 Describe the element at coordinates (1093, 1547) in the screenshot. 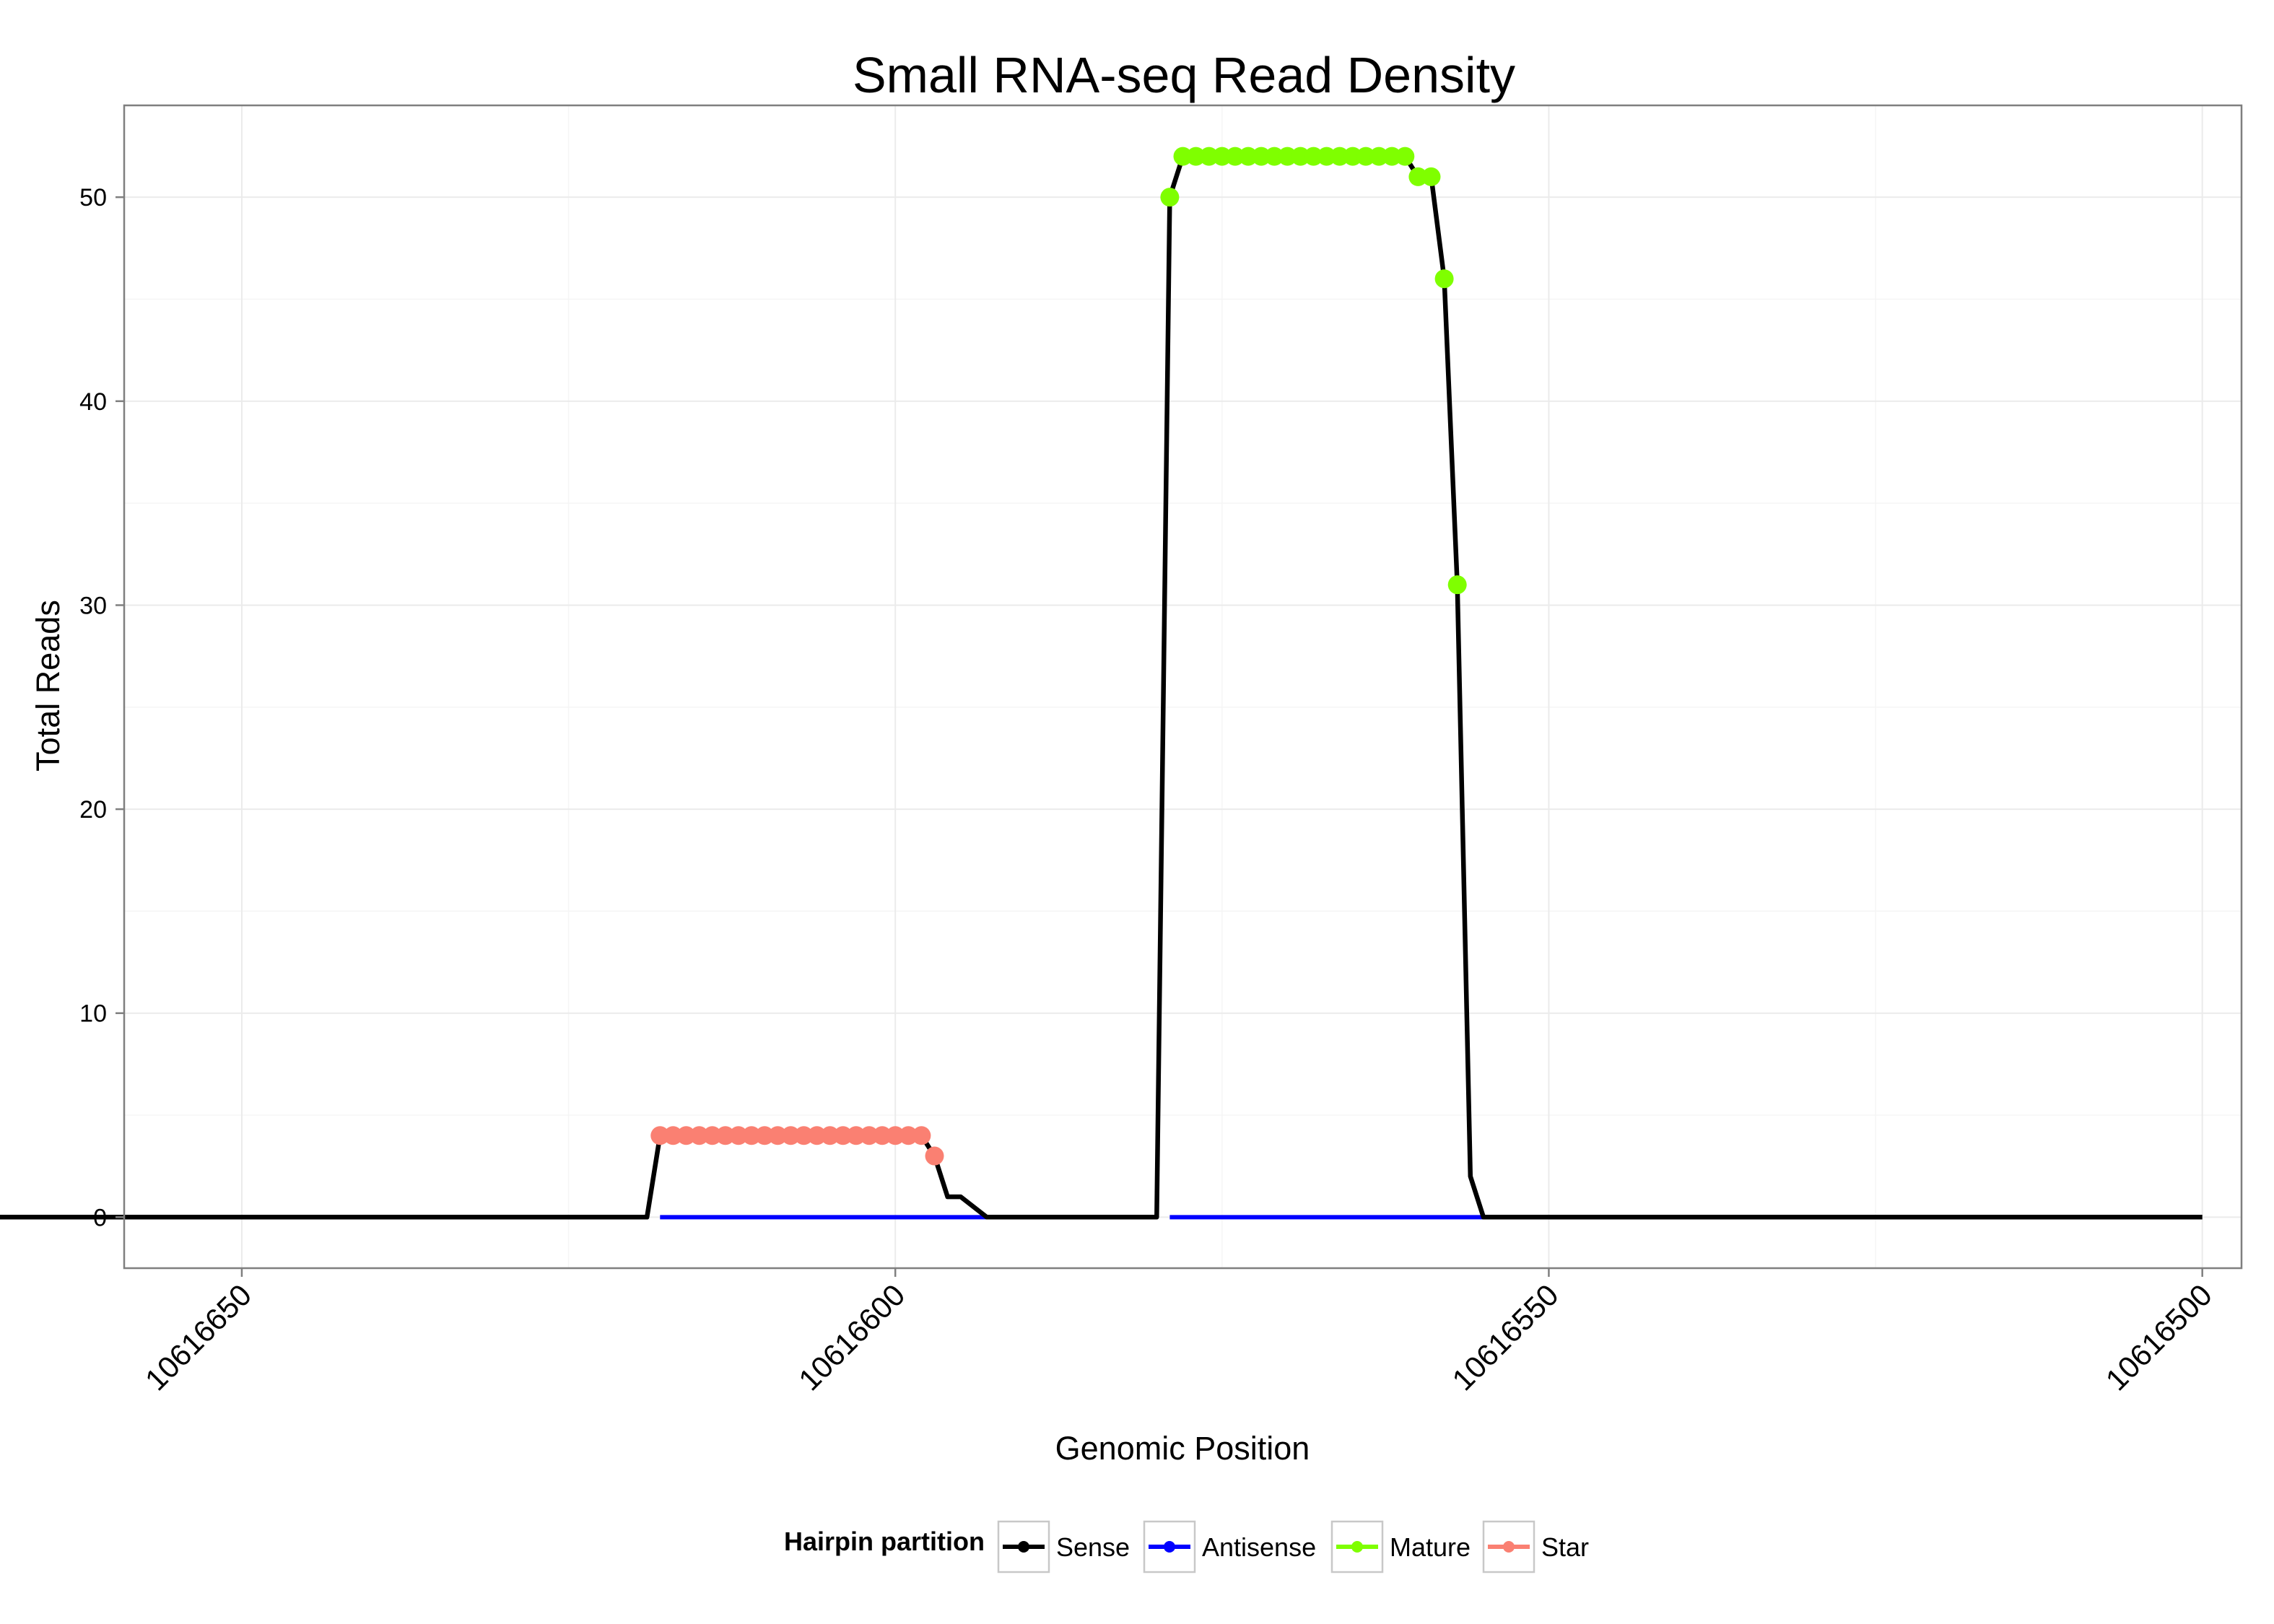

I see `legend-label: Sense` at that location.